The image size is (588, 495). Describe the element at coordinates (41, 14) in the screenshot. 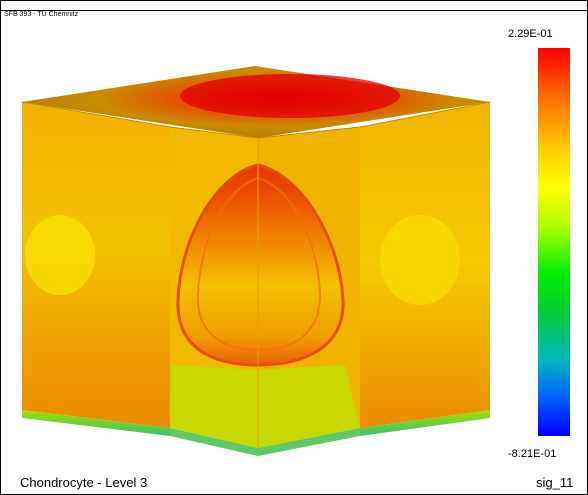

I see `header-label: SFB 393 - TU Chemnitz` at that location.